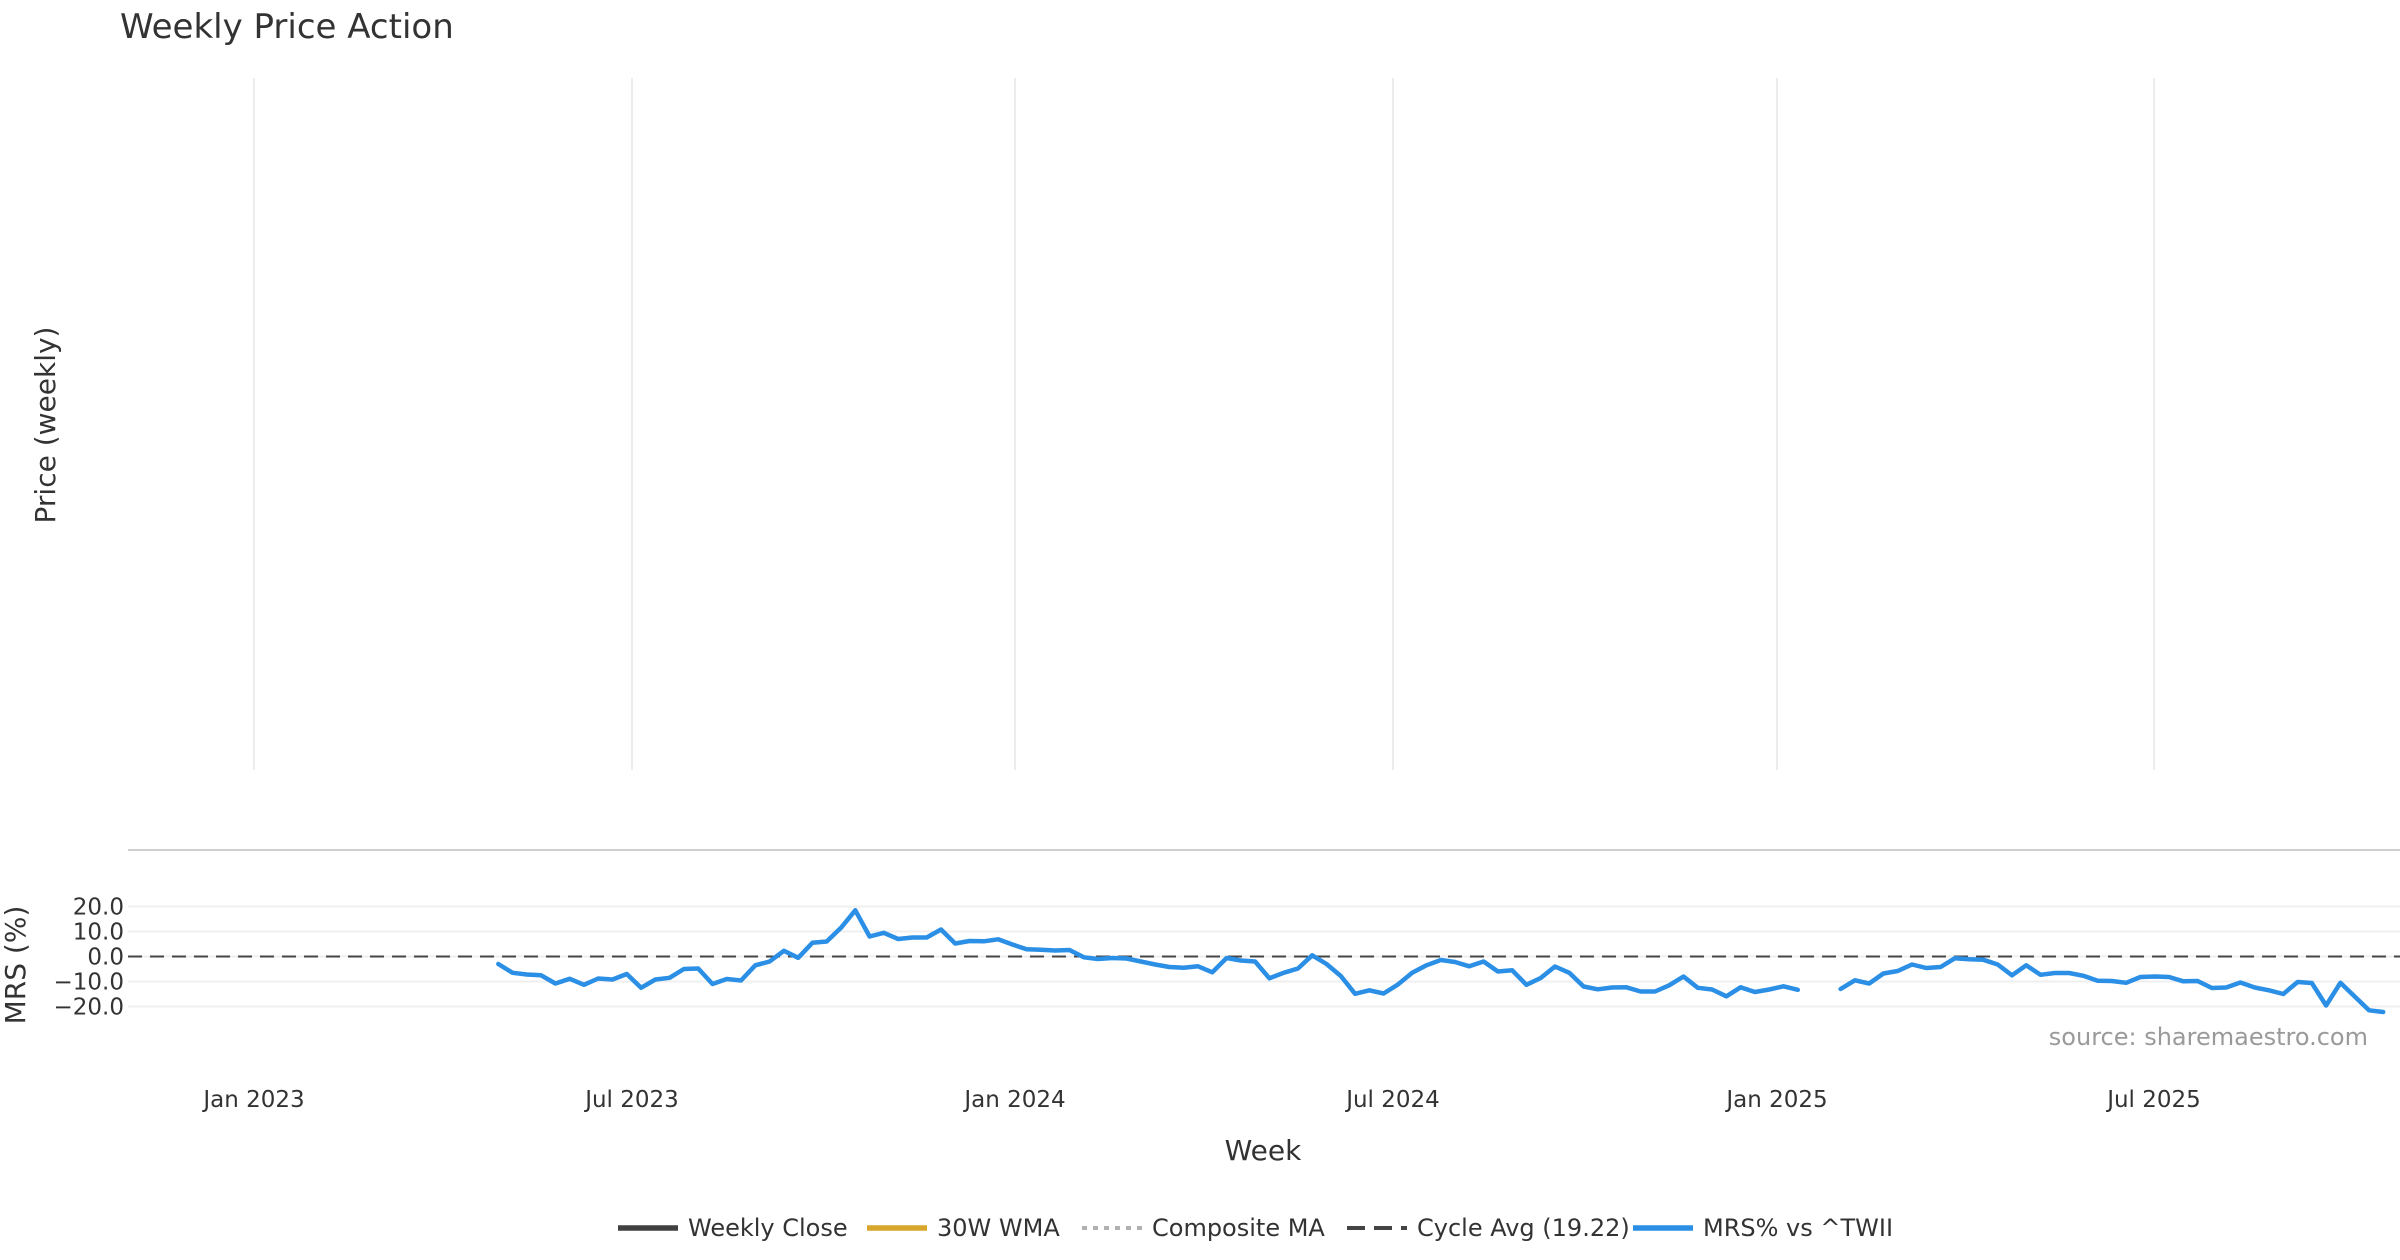  Describe the element at coordinates (252, 1100) in the screenshot. I see `x-tick-label: Jan 2023` at that location.